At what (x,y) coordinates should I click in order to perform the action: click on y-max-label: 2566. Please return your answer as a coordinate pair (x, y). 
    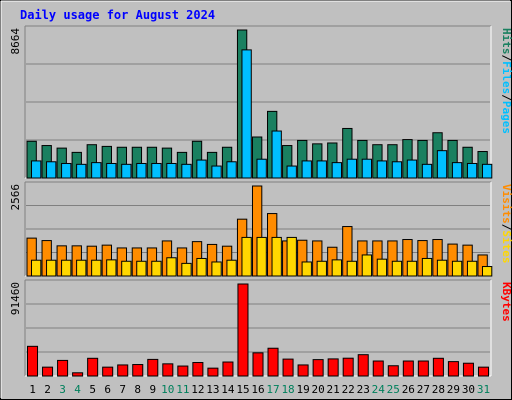
    Looking at the image, I should click on (15, 197).